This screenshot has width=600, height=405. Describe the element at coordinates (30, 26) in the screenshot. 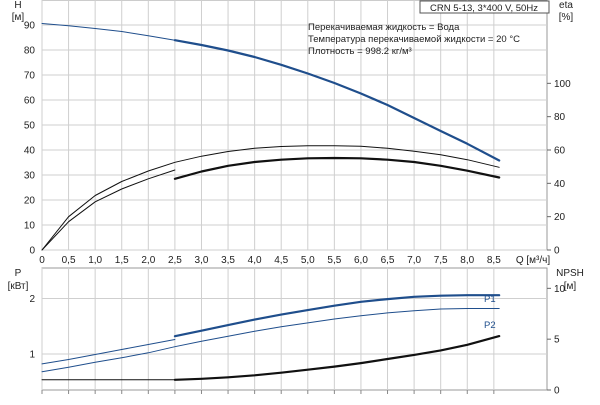

I see `head-left-tick-label: 90` at that location.